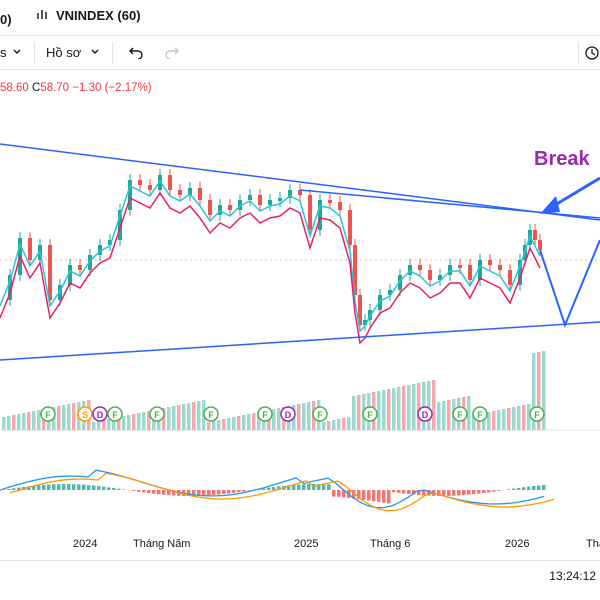 Image resolution: width=600 pixels, height=600 pixels. I want to click on profile-chevron-down-icon, so click(95, 52).